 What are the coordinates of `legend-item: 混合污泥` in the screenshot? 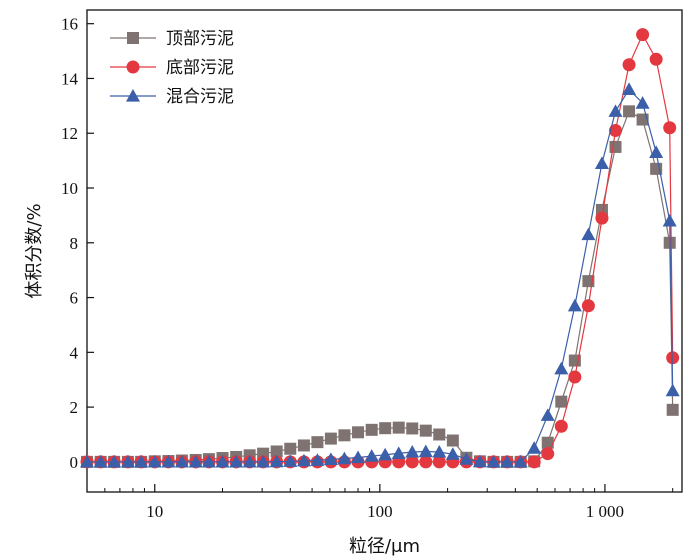 It's located at (172, 97).